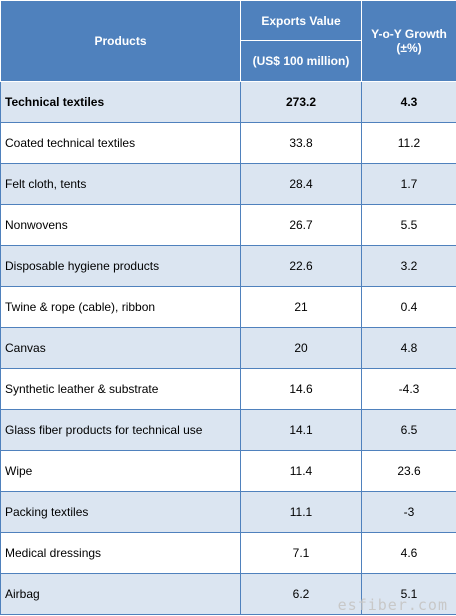 Image resolution: width=456 pixels, height=616 pixels. Describe the element at coordinates (120, 471) in the screenshot. I see `product-cell: Wipe` at that location.